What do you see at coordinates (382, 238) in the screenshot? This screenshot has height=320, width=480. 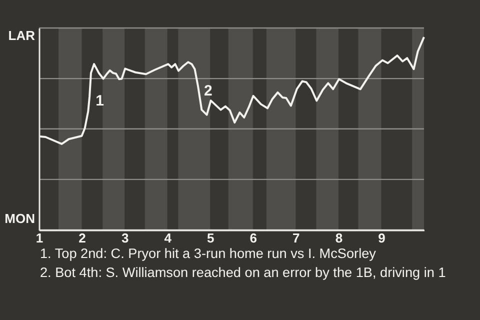 I see `x-tick-label: 9` at bounding box center [382, 238].